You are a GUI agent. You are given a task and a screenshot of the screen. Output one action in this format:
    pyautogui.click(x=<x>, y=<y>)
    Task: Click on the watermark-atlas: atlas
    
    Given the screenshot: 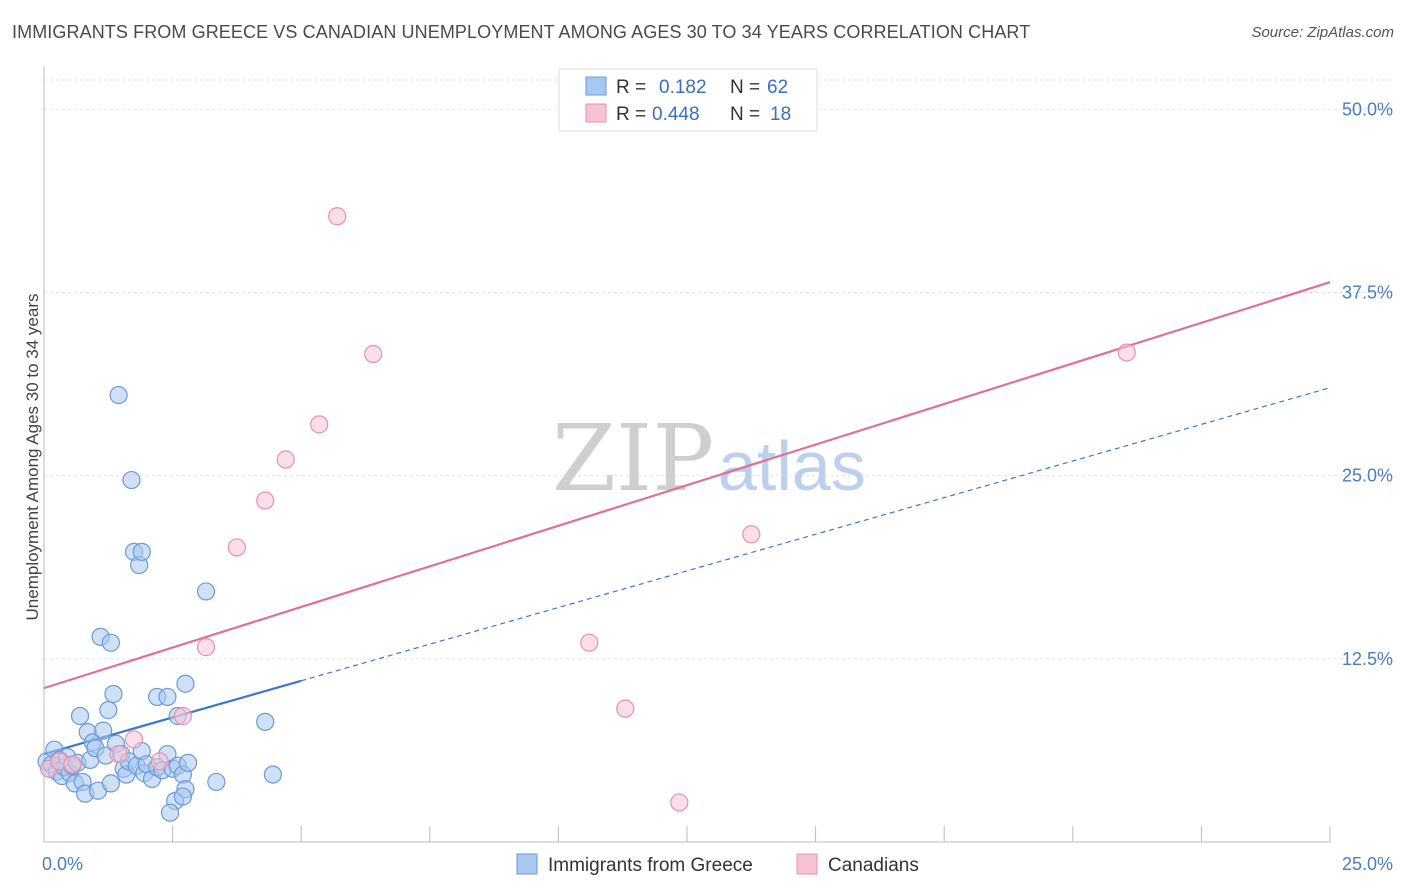 What is the action you would take?
    pyautogui.click(x=792, y=466)
    